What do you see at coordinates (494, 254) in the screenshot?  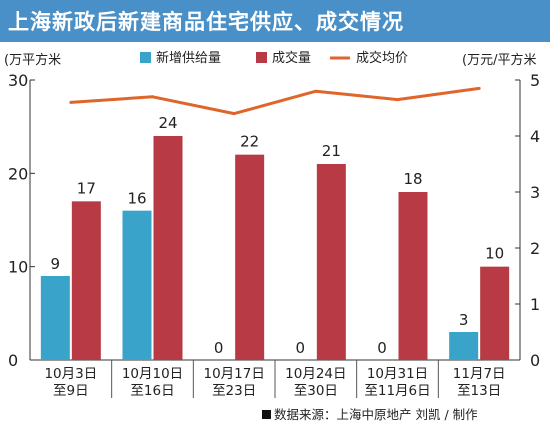 I see `deal-value-label: 10` at bounding box center [494, 254].